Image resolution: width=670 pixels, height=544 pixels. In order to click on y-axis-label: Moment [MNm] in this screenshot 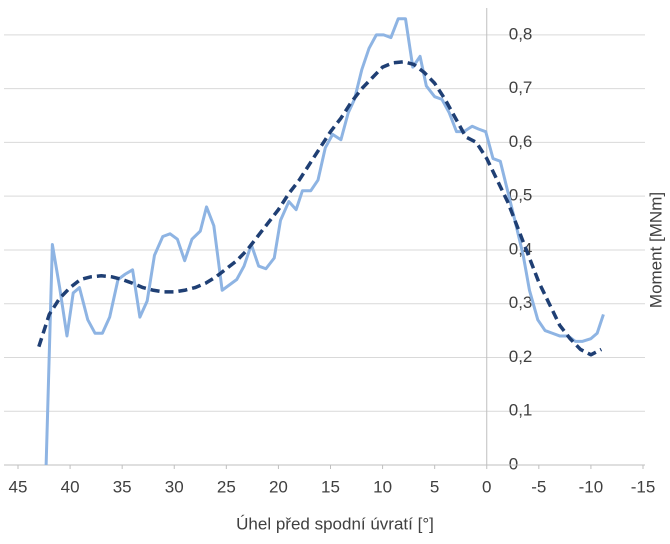, I will do `click(655, 250)`.